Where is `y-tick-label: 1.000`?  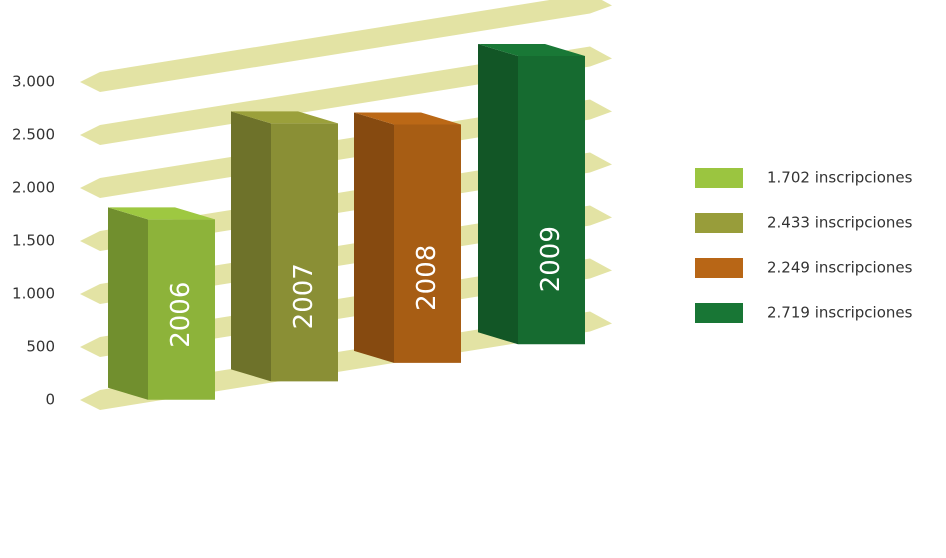 y-tick-label: 1.000 is located at coordinates (33, 294).